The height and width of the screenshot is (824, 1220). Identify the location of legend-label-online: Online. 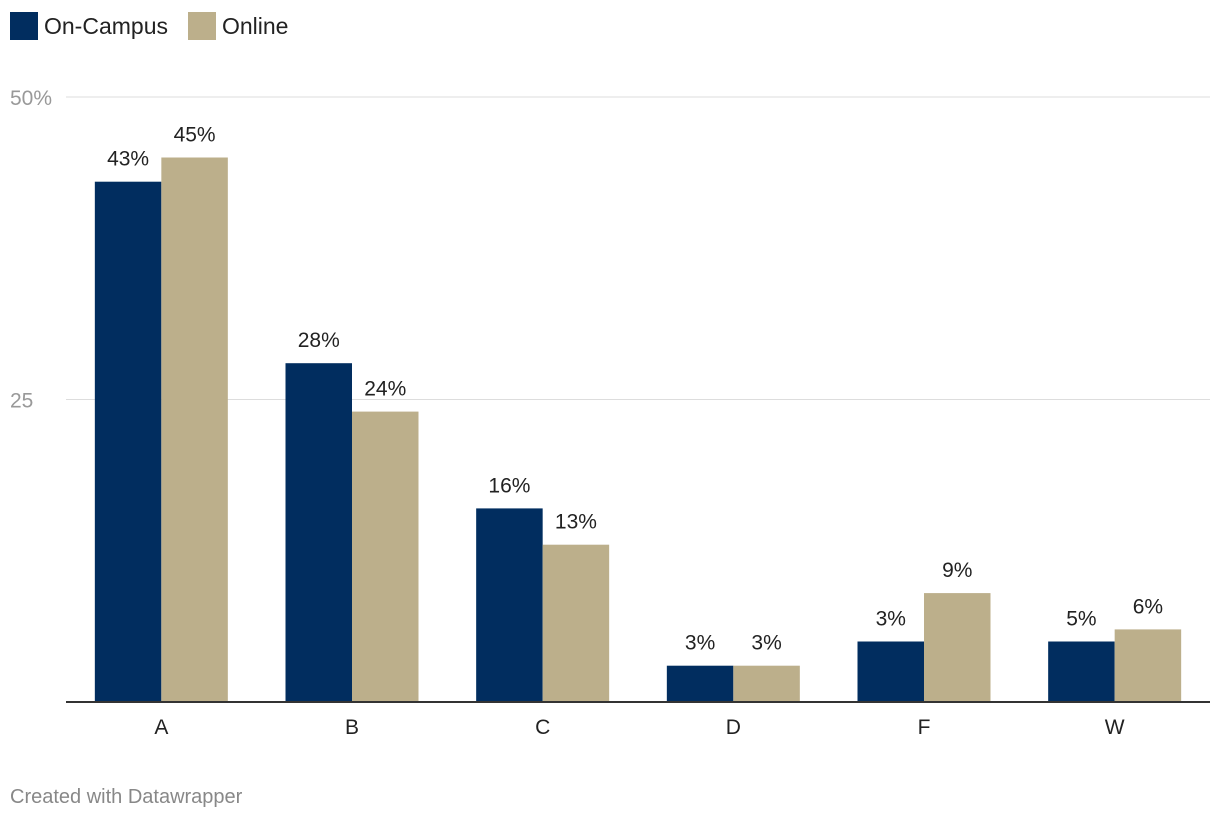
(255, 25).